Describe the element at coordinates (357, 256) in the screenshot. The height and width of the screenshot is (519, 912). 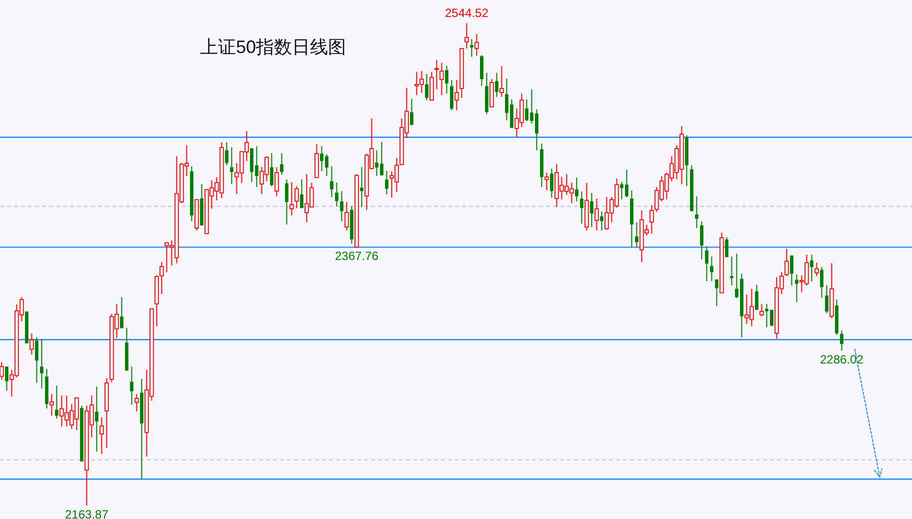
I see `annotation: 2367.76` at that location.